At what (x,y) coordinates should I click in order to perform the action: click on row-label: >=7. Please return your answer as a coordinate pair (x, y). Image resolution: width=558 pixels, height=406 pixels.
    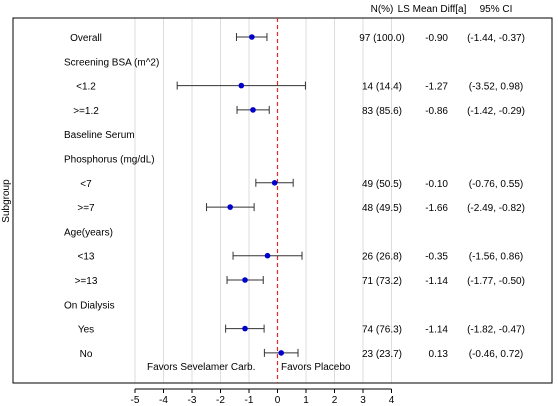
    Looking at the image, I should click on (86, 208).